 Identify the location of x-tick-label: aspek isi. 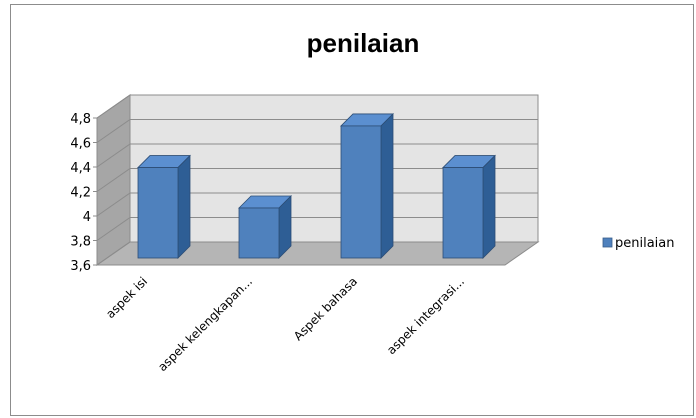
(126, 297).